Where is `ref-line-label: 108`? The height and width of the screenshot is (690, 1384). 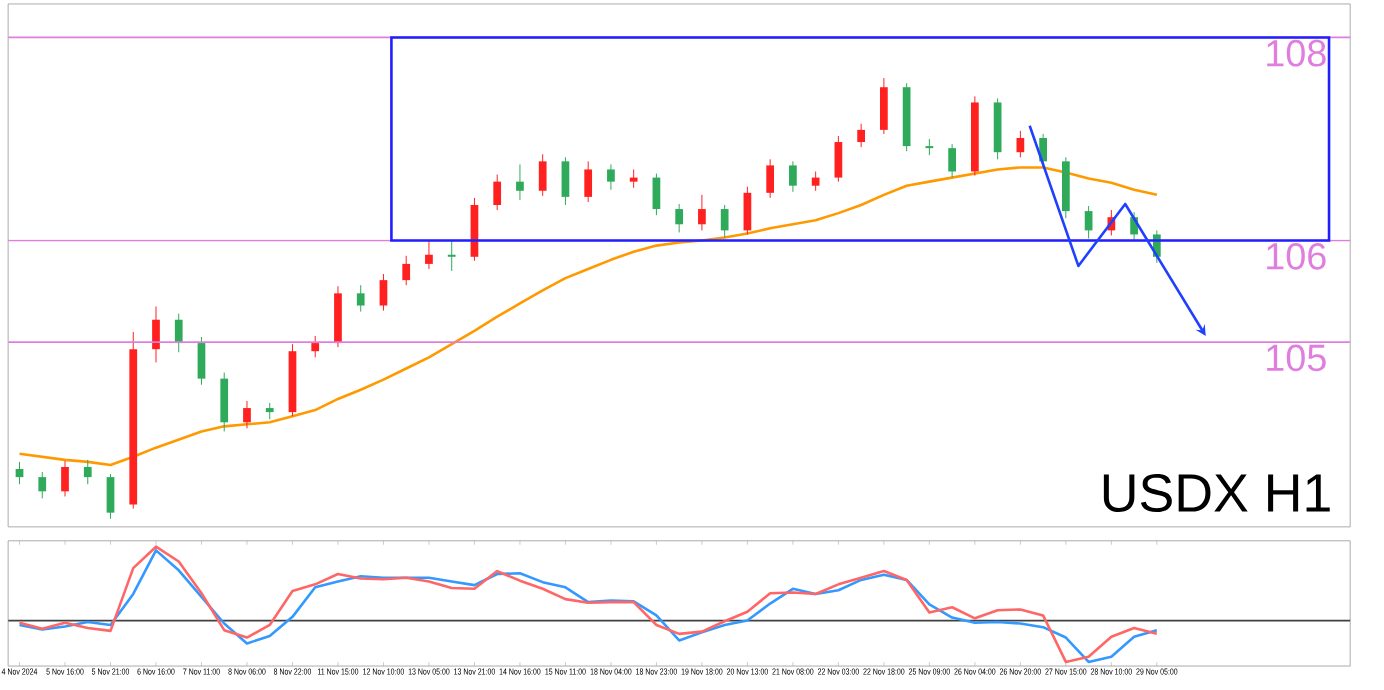
ref-line-label: 108 is located at coordinates (1296, 53).